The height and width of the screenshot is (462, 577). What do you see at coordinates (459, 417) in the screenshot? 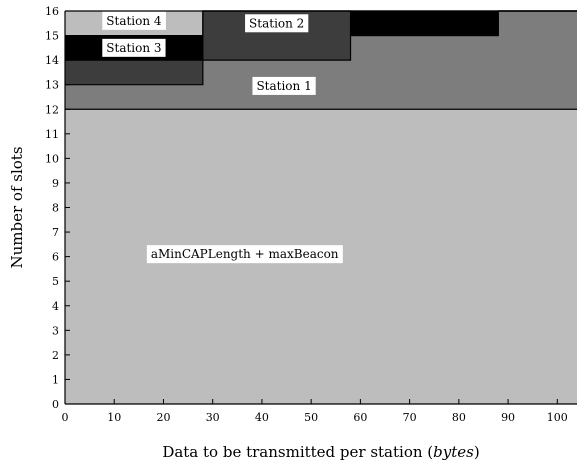
I see `x-tick-label: 80` at bounding box center [459, 417].